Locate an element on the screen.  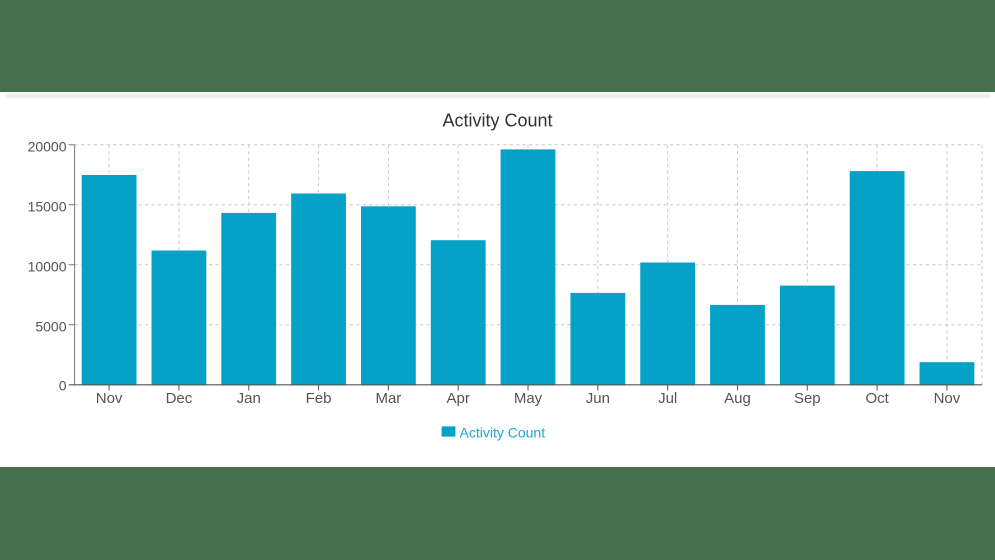
svg-text: Aug is located at coordinates (737, 398).